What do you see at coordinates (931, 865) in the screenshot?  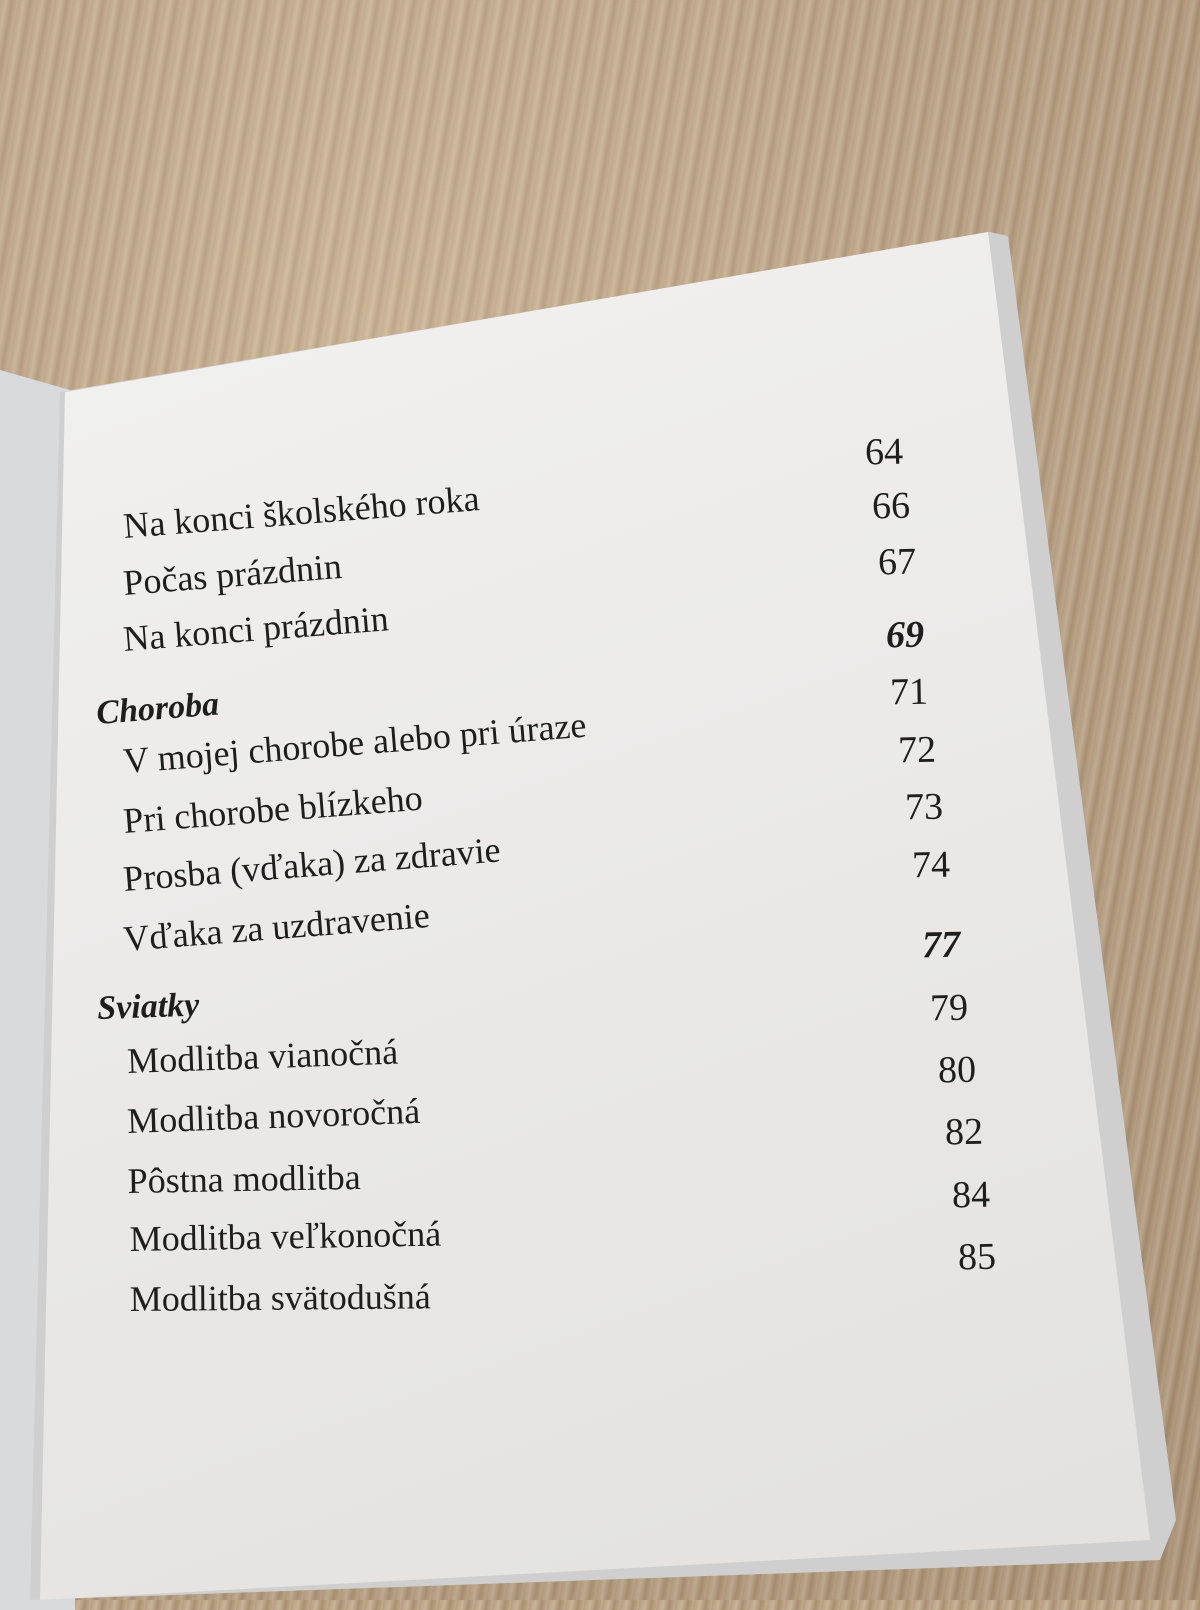 I see `toc-page-number: 74` at bounding box center [931, 865].